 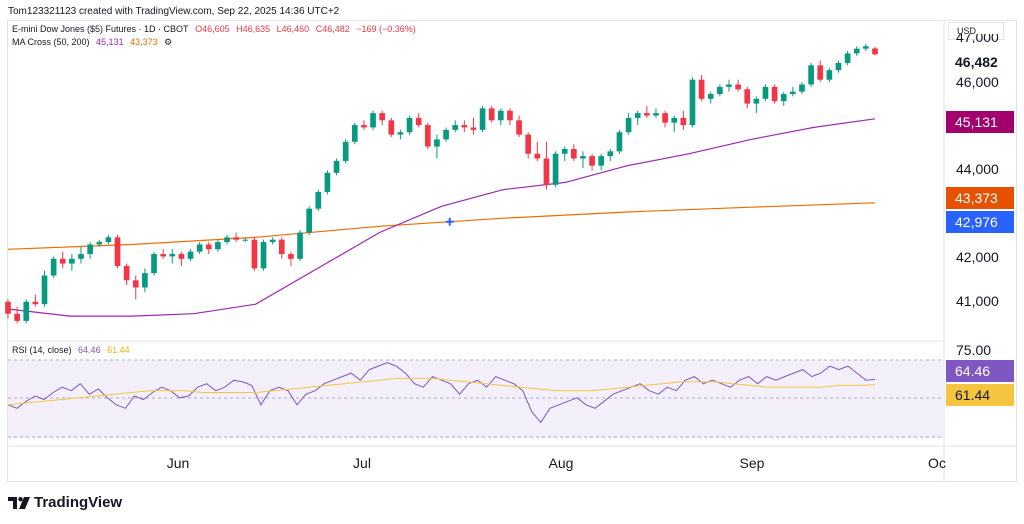 I want to click on tradingview-logo: TradingView, so click(x=65, y=502).